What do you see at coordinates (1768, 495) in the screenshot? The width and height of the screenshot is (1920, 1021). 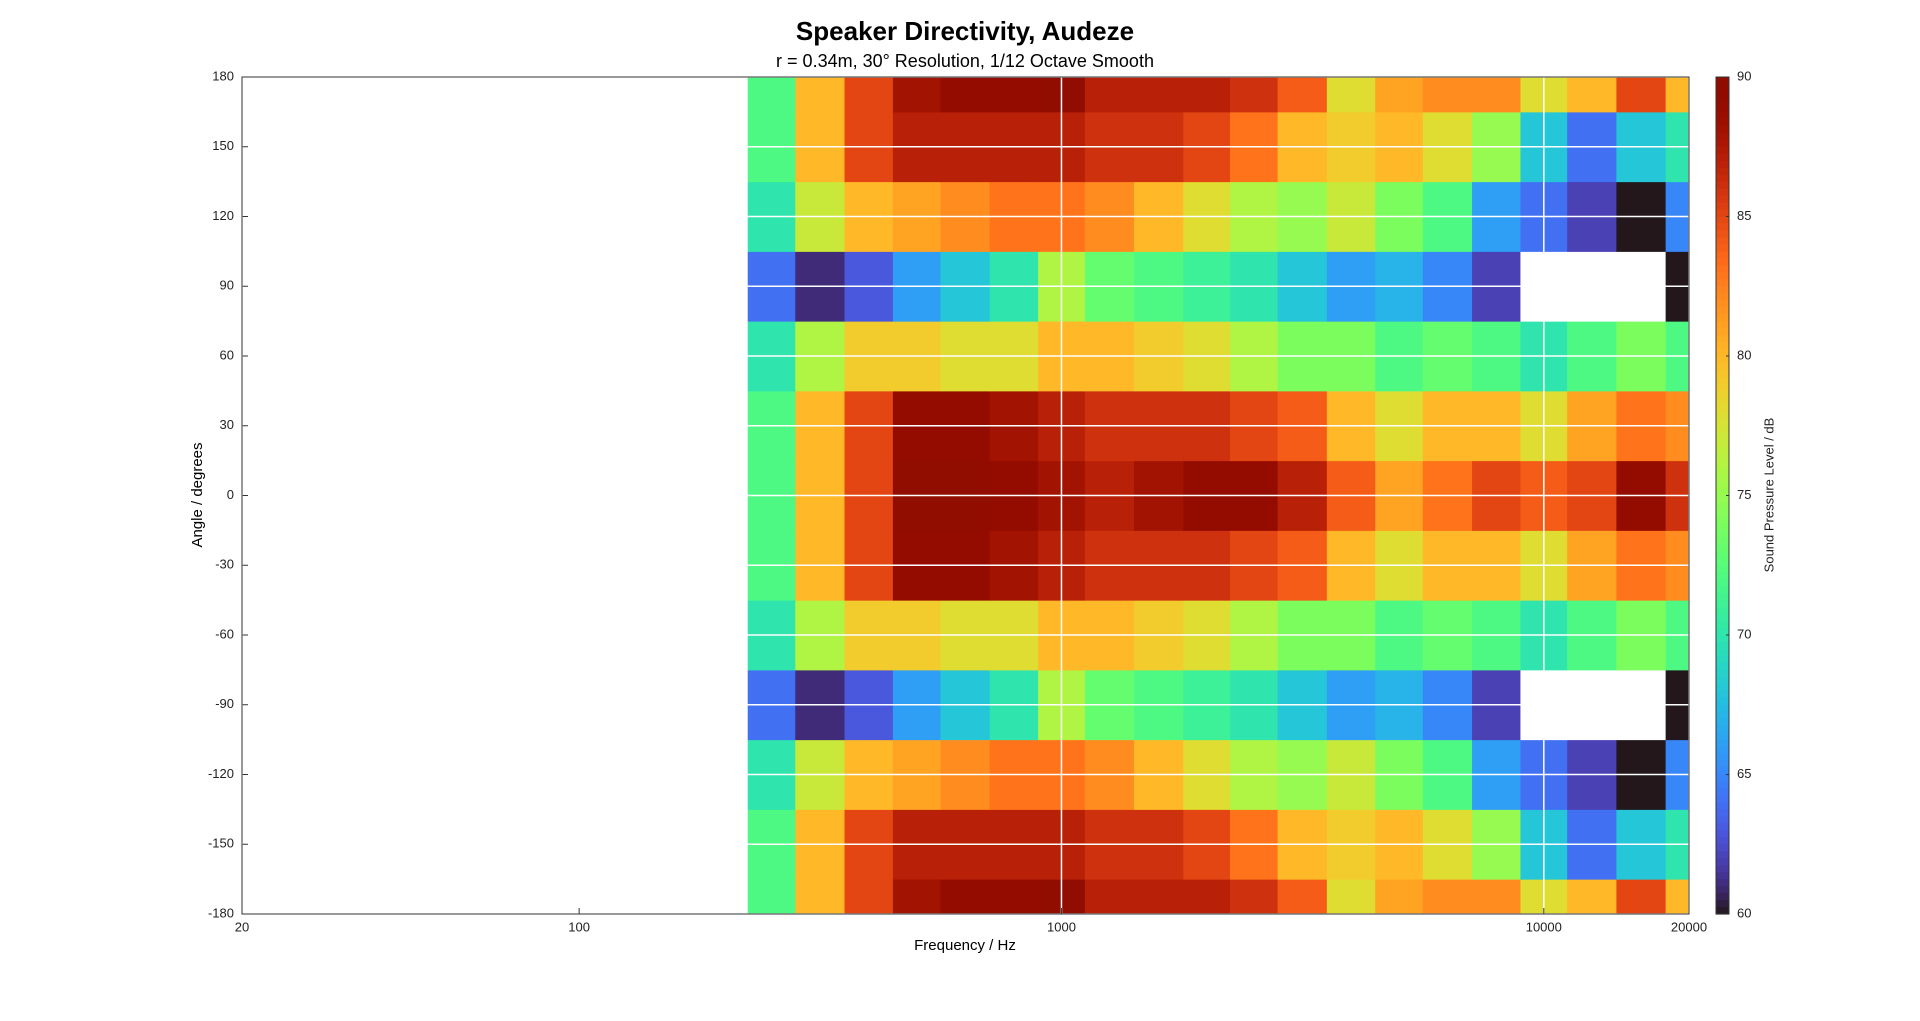 I see `colorbar-label: Sound Pressure Level / dB` at bounding box center [1768, 495].